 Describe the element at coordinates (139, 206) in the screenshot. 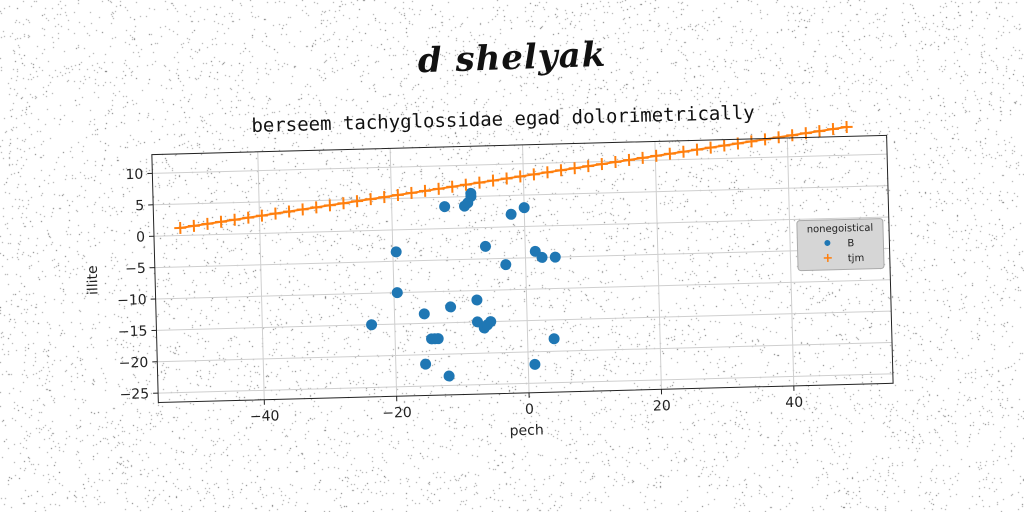

I see `y-tick-label: 5` at that location.